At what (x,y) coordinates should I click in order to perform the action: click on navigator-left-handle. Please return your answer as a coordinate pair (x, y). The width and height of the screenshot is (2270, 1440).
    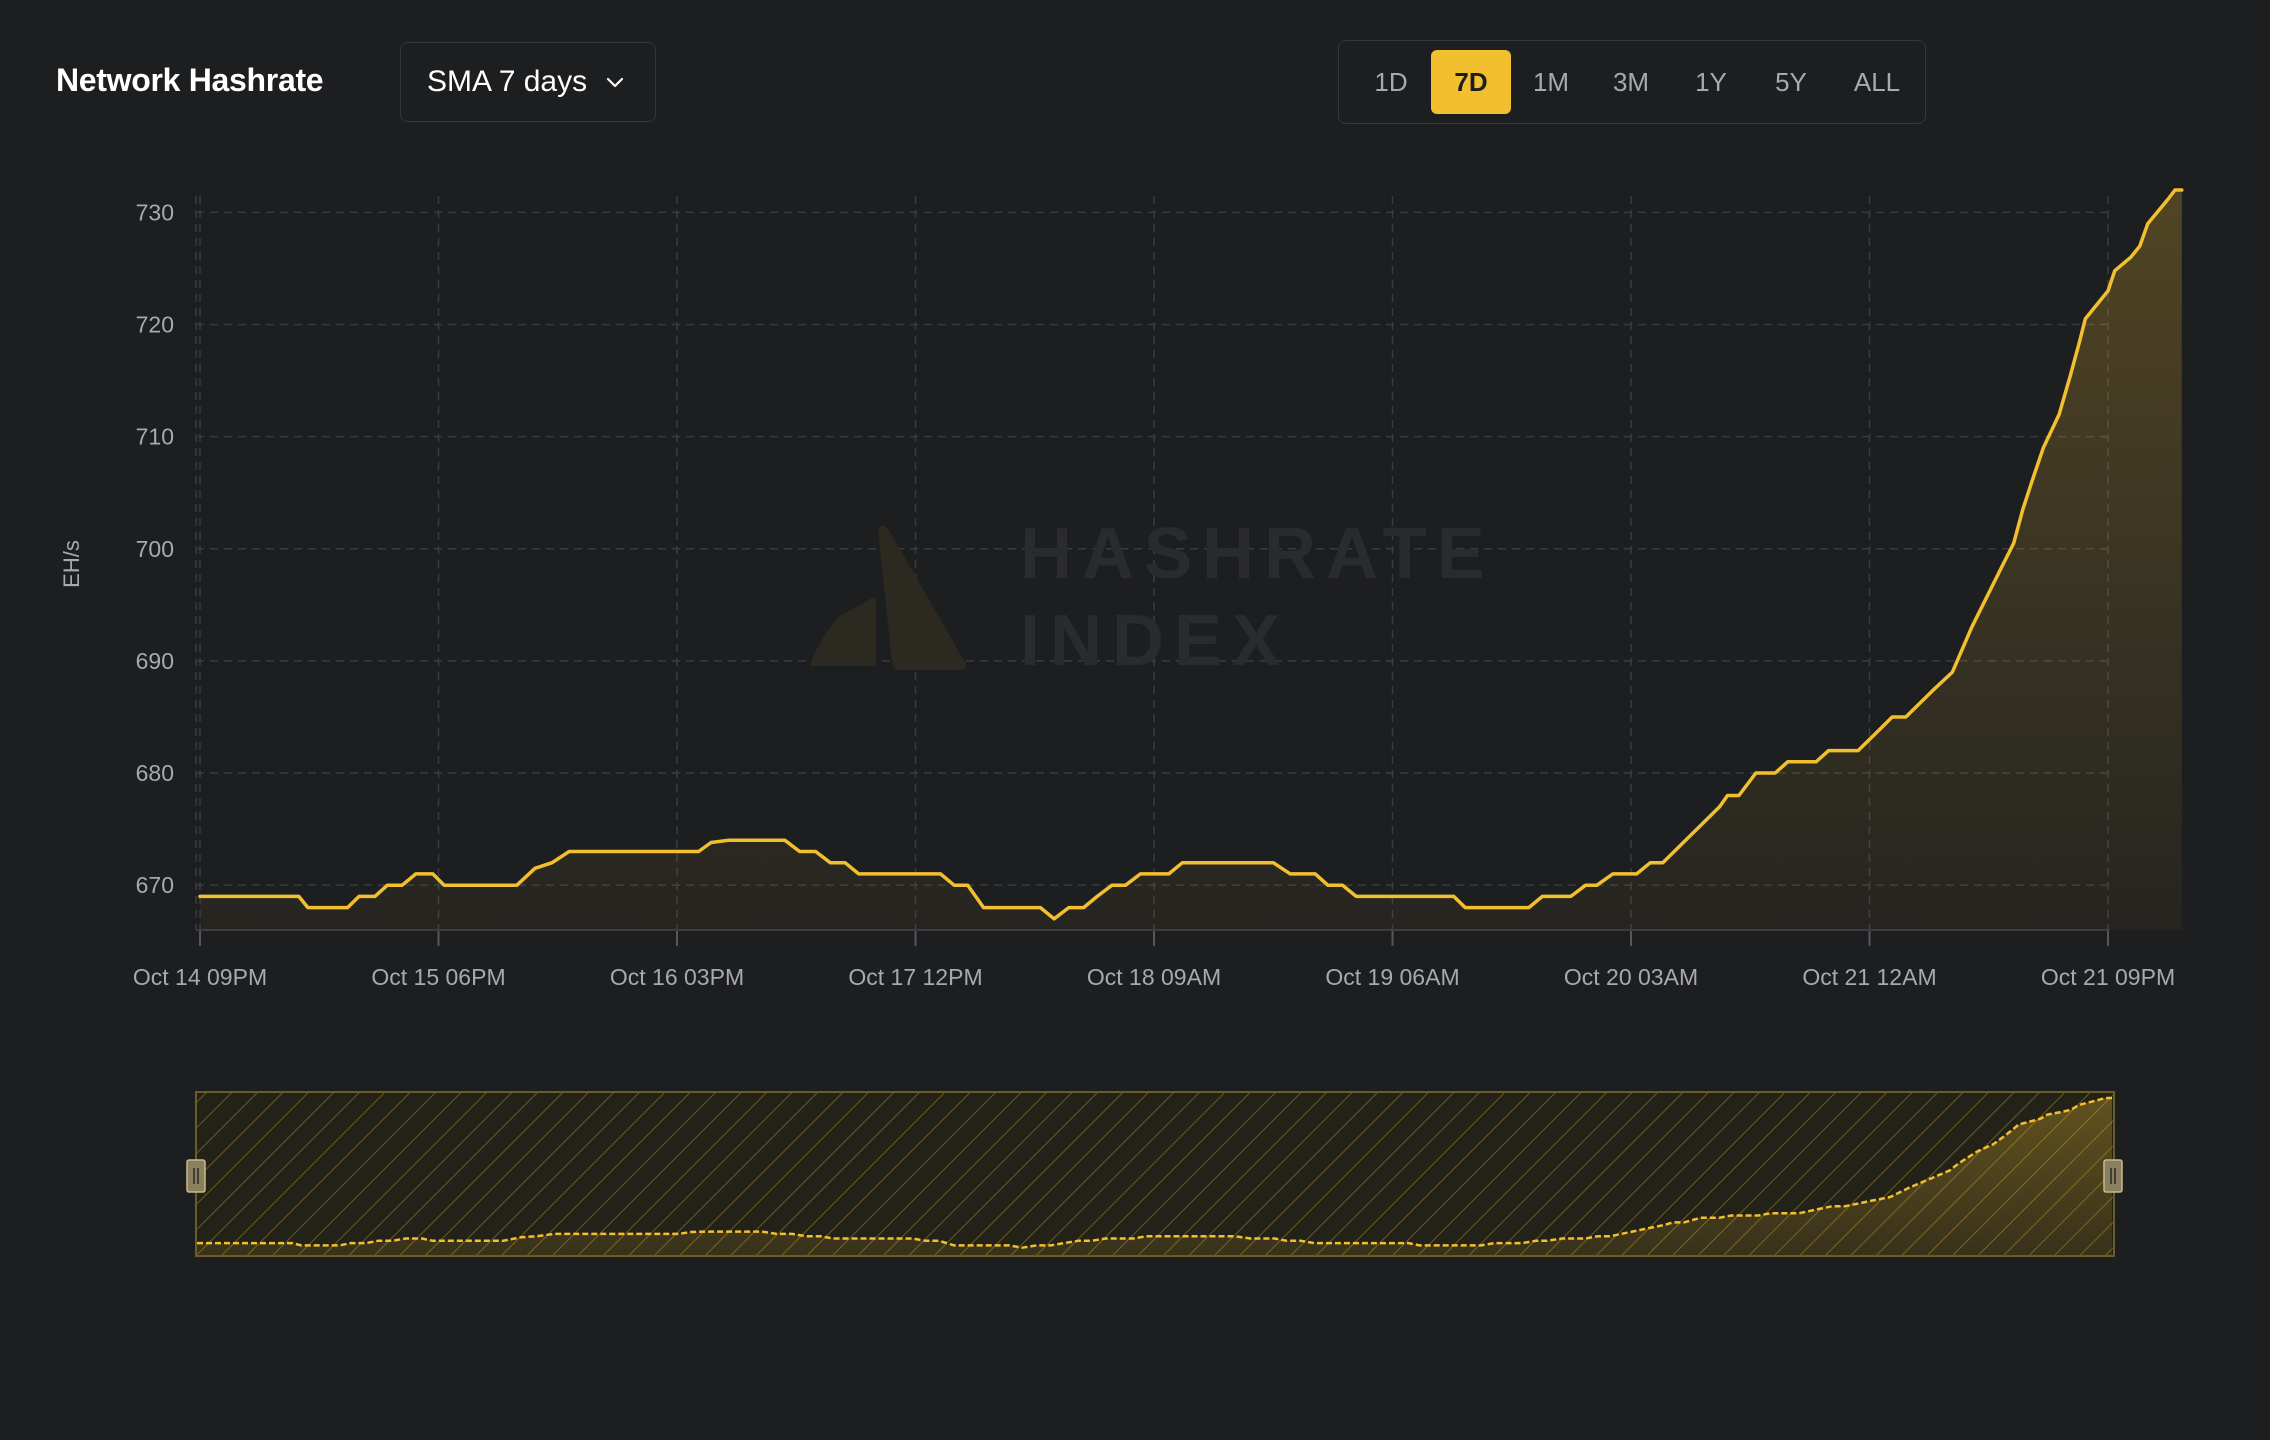
    Looking at the image, I should click on (196, 1176).